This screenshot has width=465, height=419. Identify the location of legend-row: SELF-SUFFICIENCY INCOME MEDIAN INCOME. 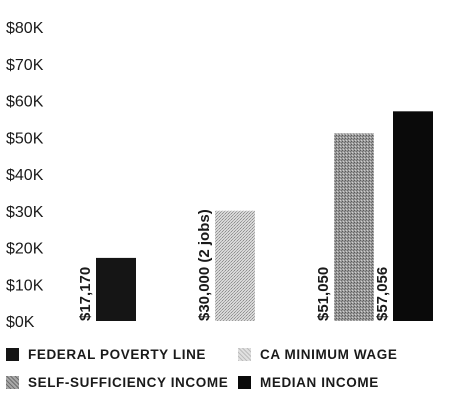
(233, 382).